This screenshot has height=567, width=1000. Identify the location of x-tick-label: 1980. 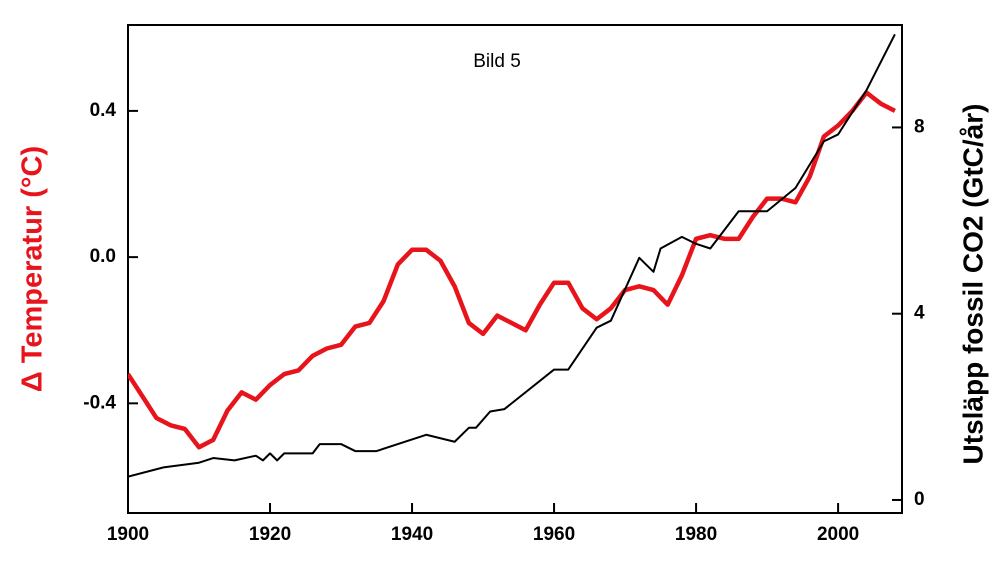
(696, 534).